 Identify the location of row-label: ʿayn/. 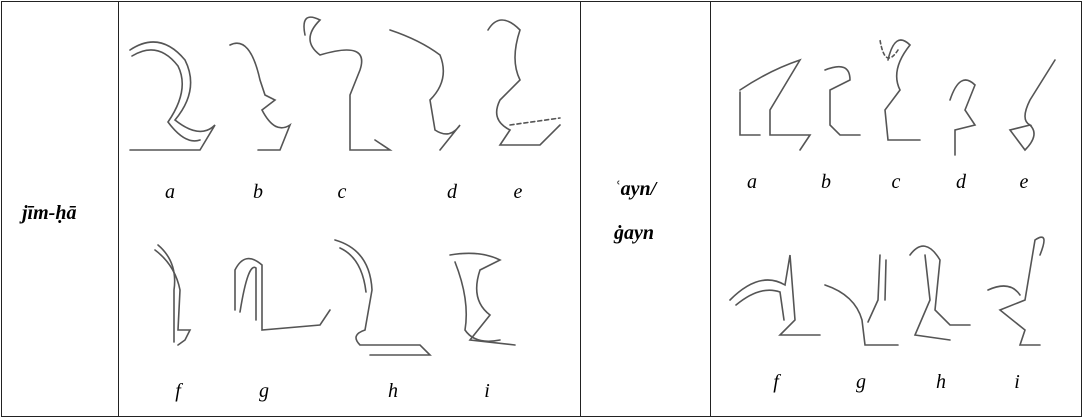
(635, 189).